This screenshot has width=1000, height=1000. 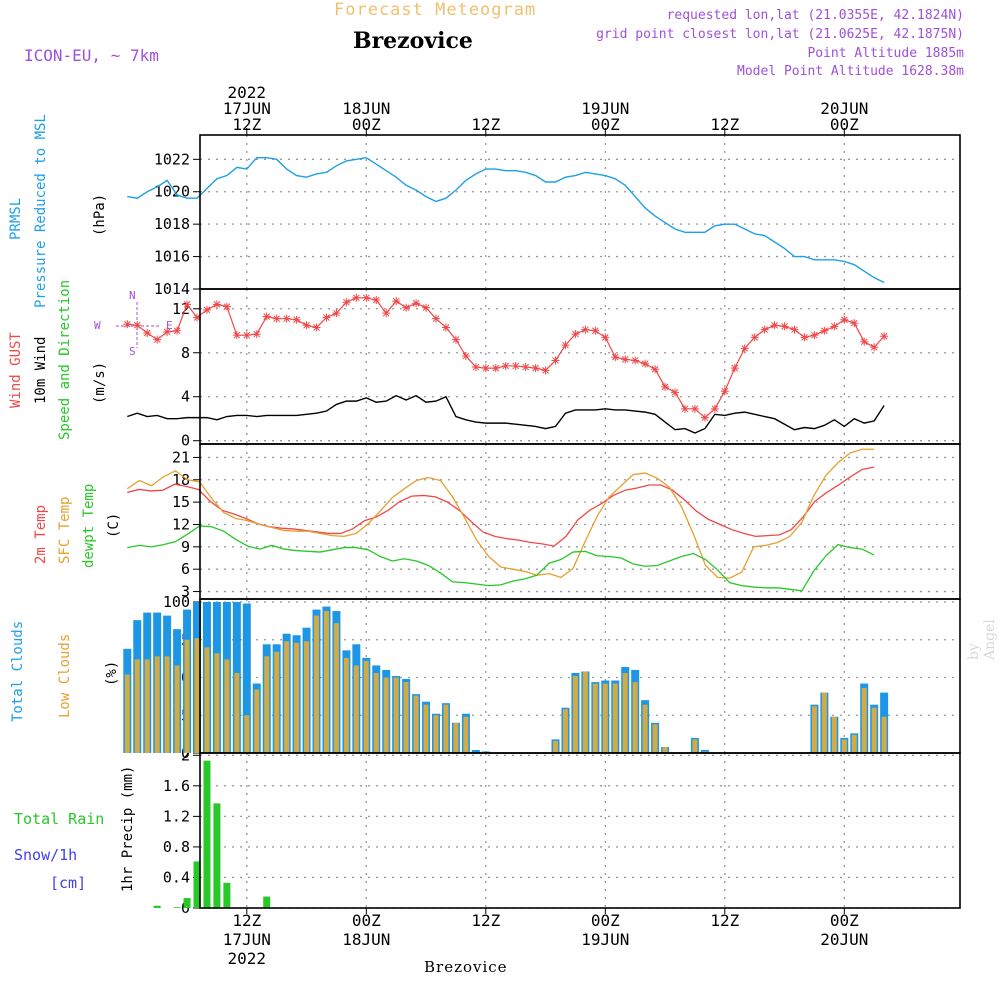 What do you see at coordinates (132, 351) in the screenshot?
I see `compass-s: S` at bounding box center [132, 351].